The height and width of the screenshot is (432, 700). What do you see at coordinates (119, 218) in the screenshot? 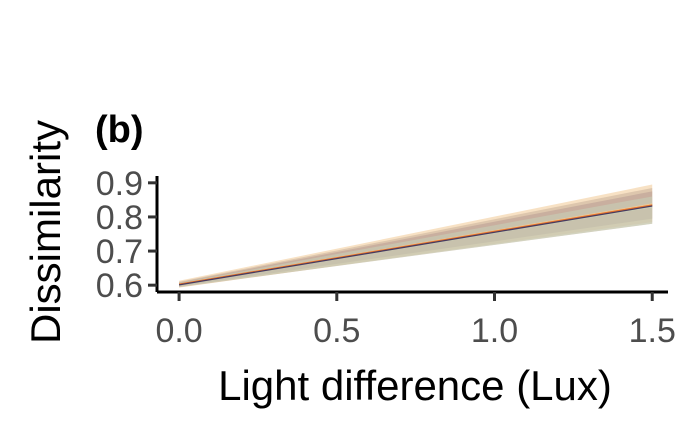
I see `y-tick-label: 0.8` at bounding box center [119, 218].